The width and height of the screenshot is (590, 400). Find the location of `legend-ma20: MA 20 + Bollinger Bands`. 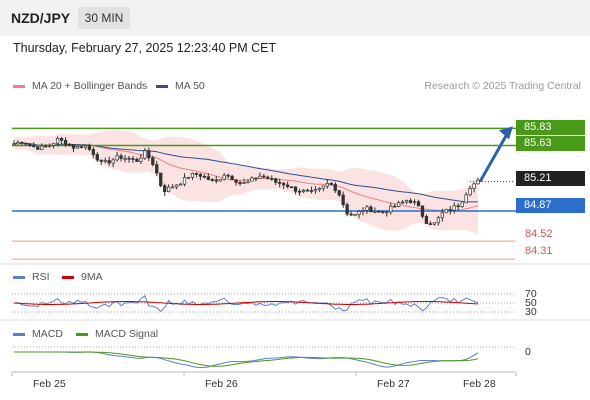

legend-ma20: MA 20 + Bollinger Bands is located at coordinates (90, 86).